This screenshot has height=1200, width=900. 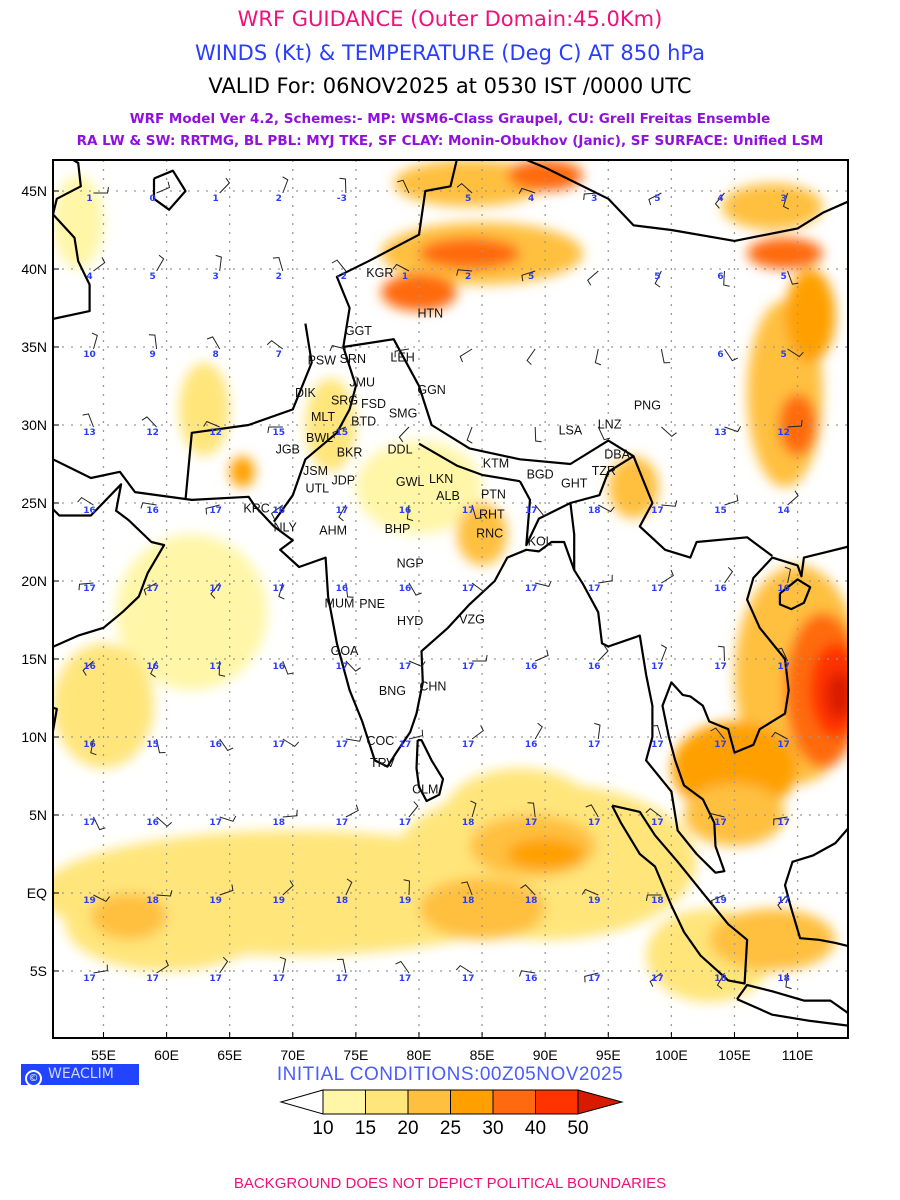 What do you see at coordinates (301, 1102) in the screenshot?
I see `legend-arrow-low` at bounding box center [301, 1102].